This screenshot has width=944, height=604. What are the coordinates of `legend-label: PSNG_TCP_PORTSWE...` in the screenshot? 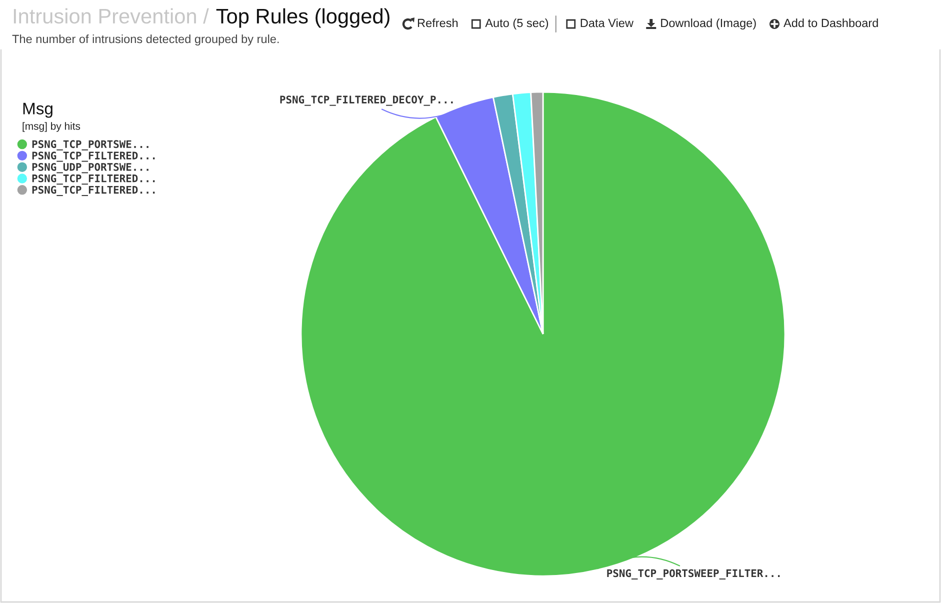 It's located at (90, 145).